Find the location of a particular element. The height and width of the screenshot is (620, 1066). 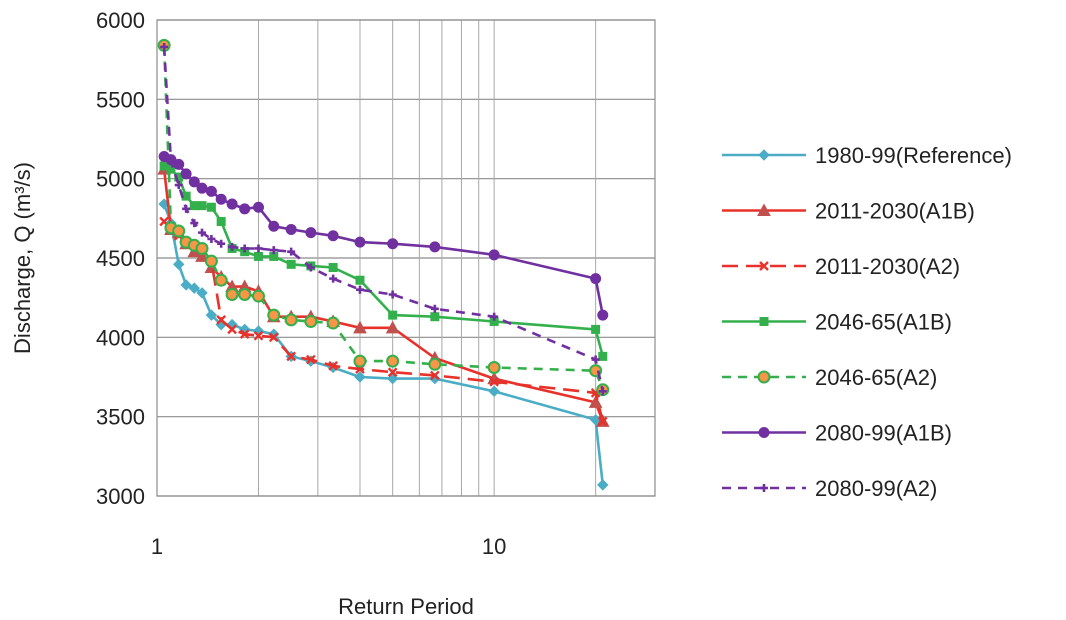

y-tick-label: 4000 is located at coordinates (120, 337).